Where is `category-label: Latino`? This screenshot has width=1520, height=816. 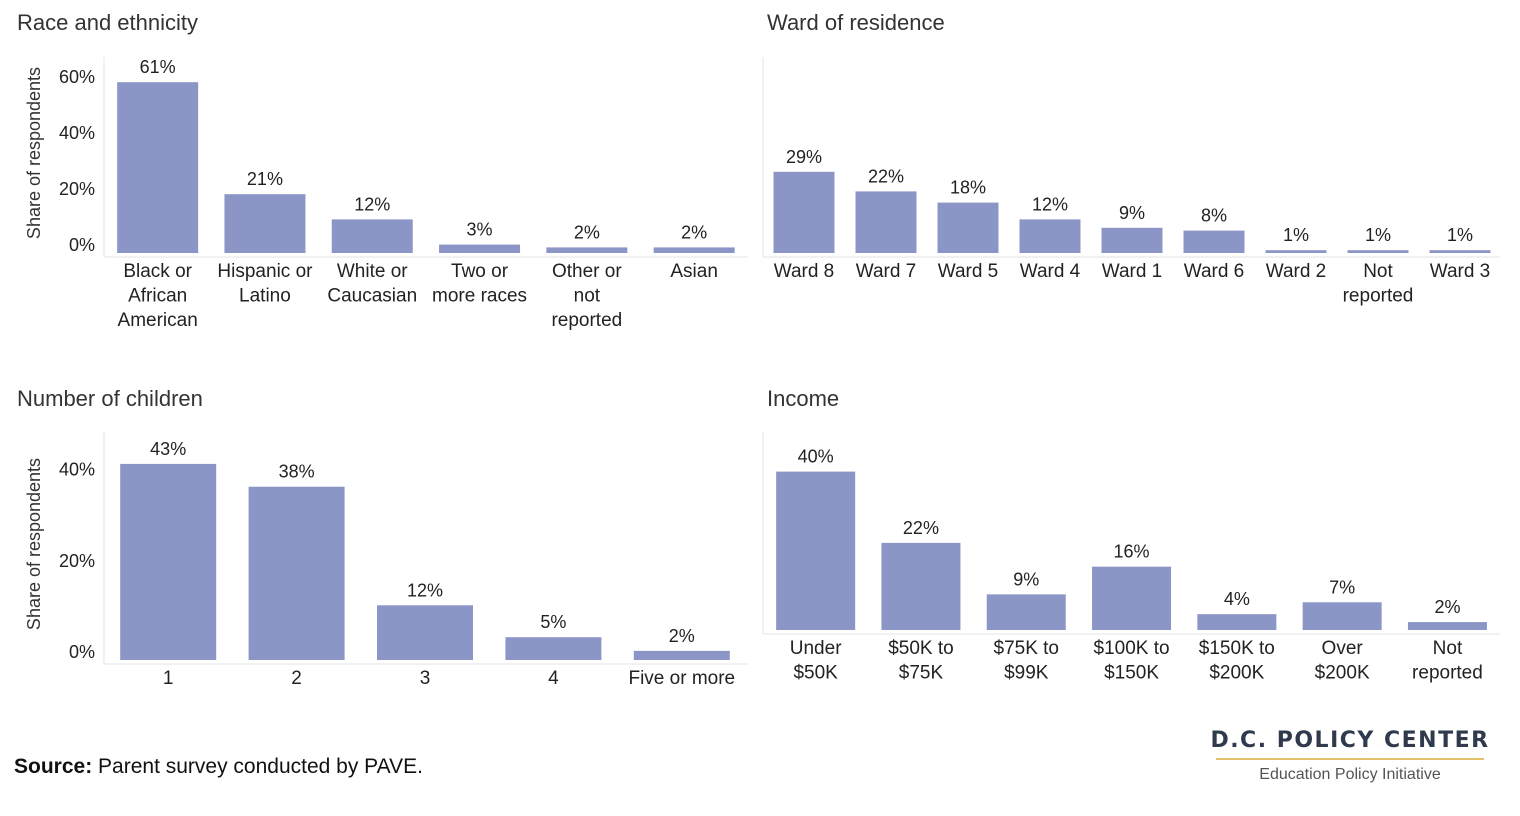
category-label: Latino is located at coordinates (265, 296).